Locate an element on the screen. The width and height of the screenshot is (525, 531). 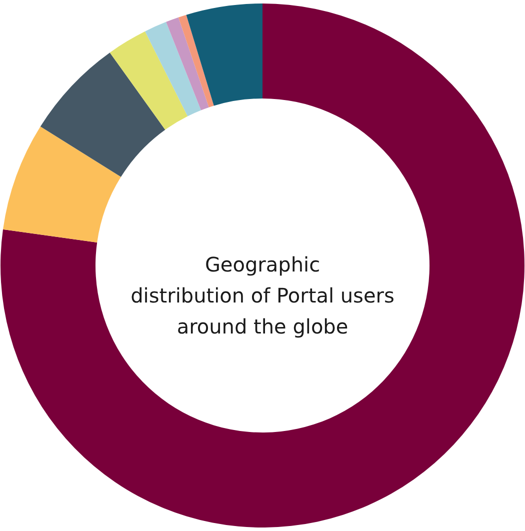
text: Geographic distribution of Portal users around the globe is located at coordinates (262, 295).